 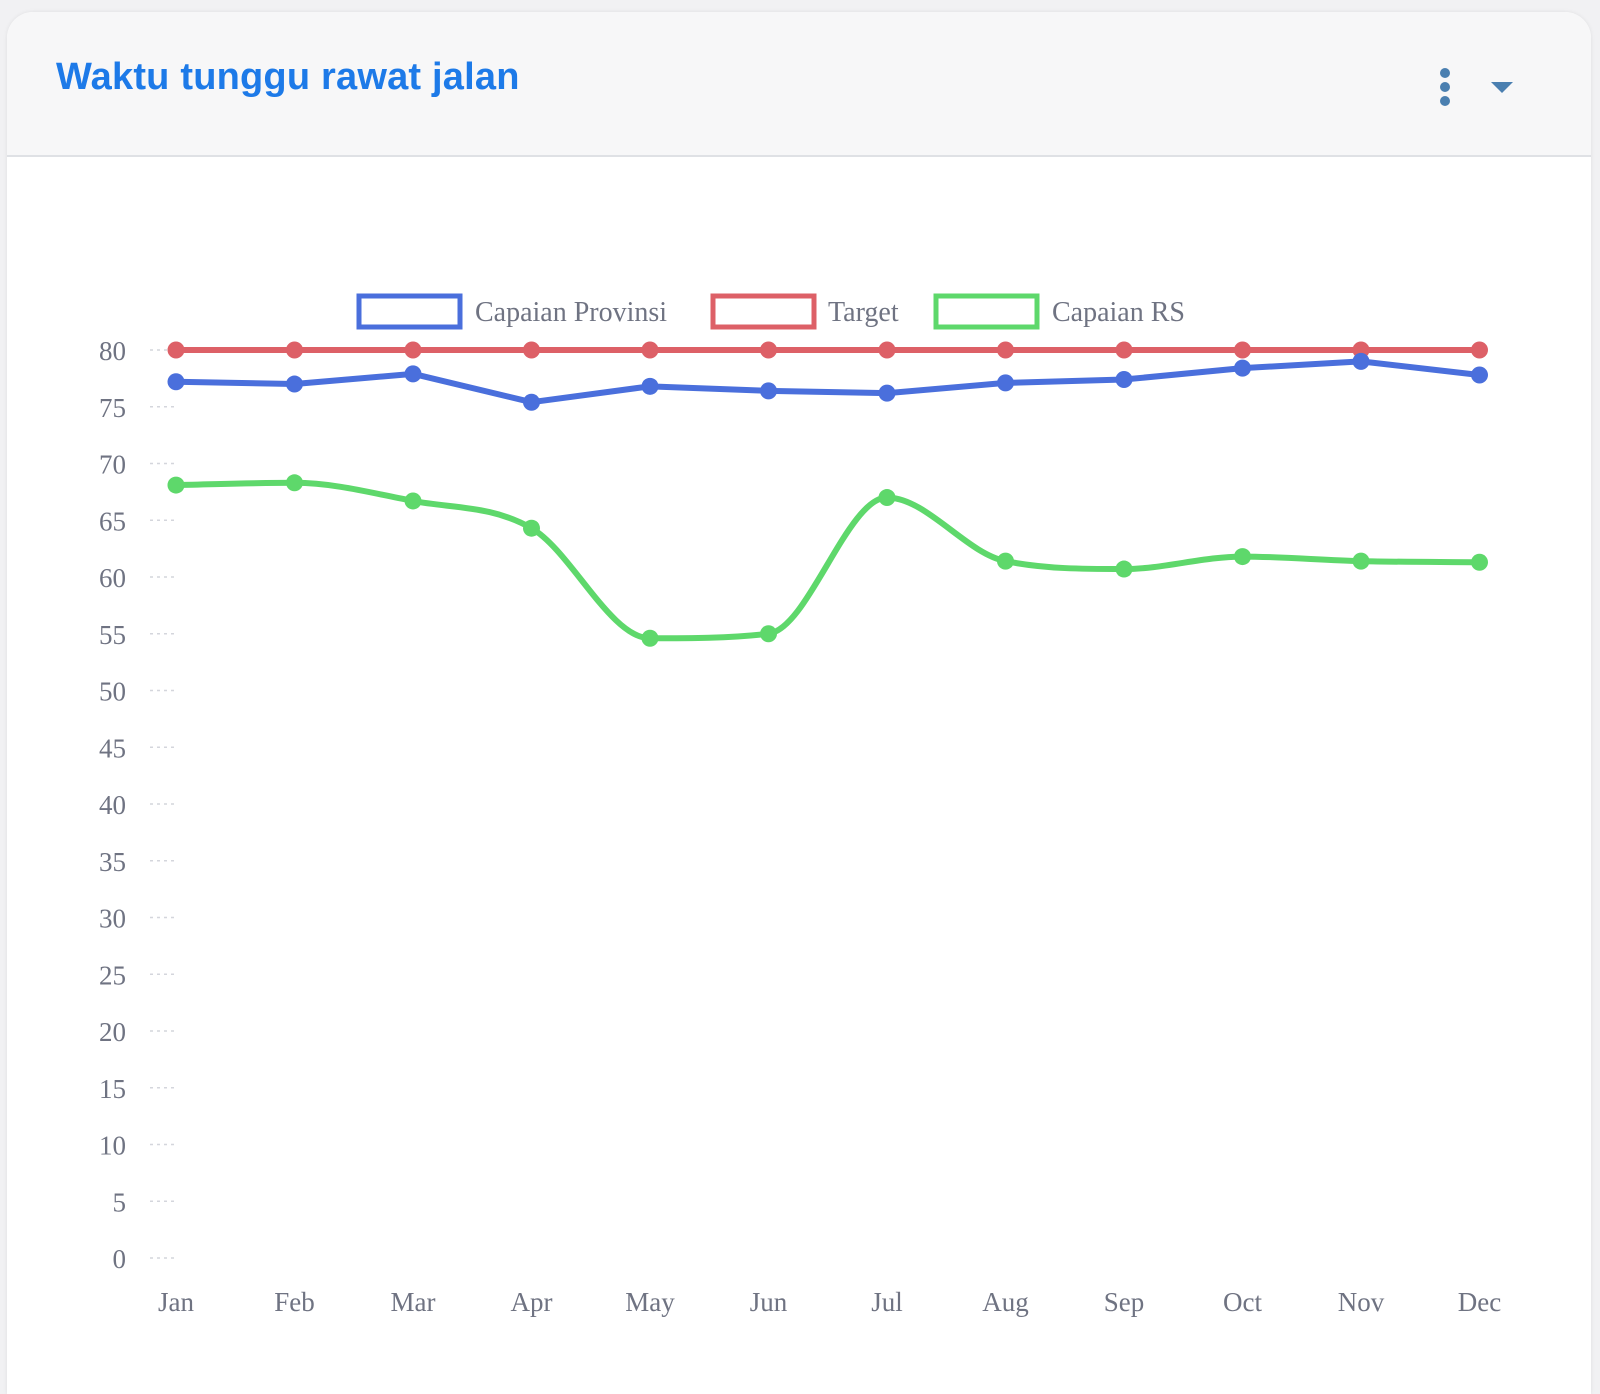 What do you see at coordinates (120, 1259) in the screenshot?
I see `y-tick-label: 0` at bounding box center [120, 1259].